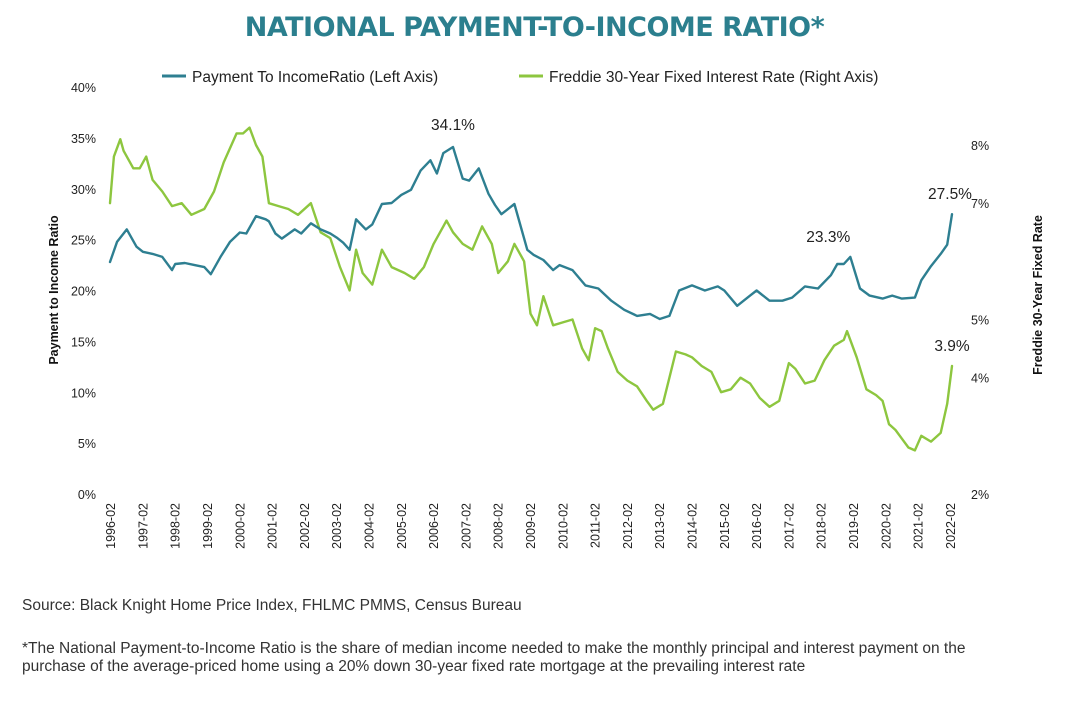 This screenshot has width=1069, height=711. What do you see at coordinates (83, 342) in the screenshot?
I see `left-tick-label: 15%` at bounding box center [83, 342].